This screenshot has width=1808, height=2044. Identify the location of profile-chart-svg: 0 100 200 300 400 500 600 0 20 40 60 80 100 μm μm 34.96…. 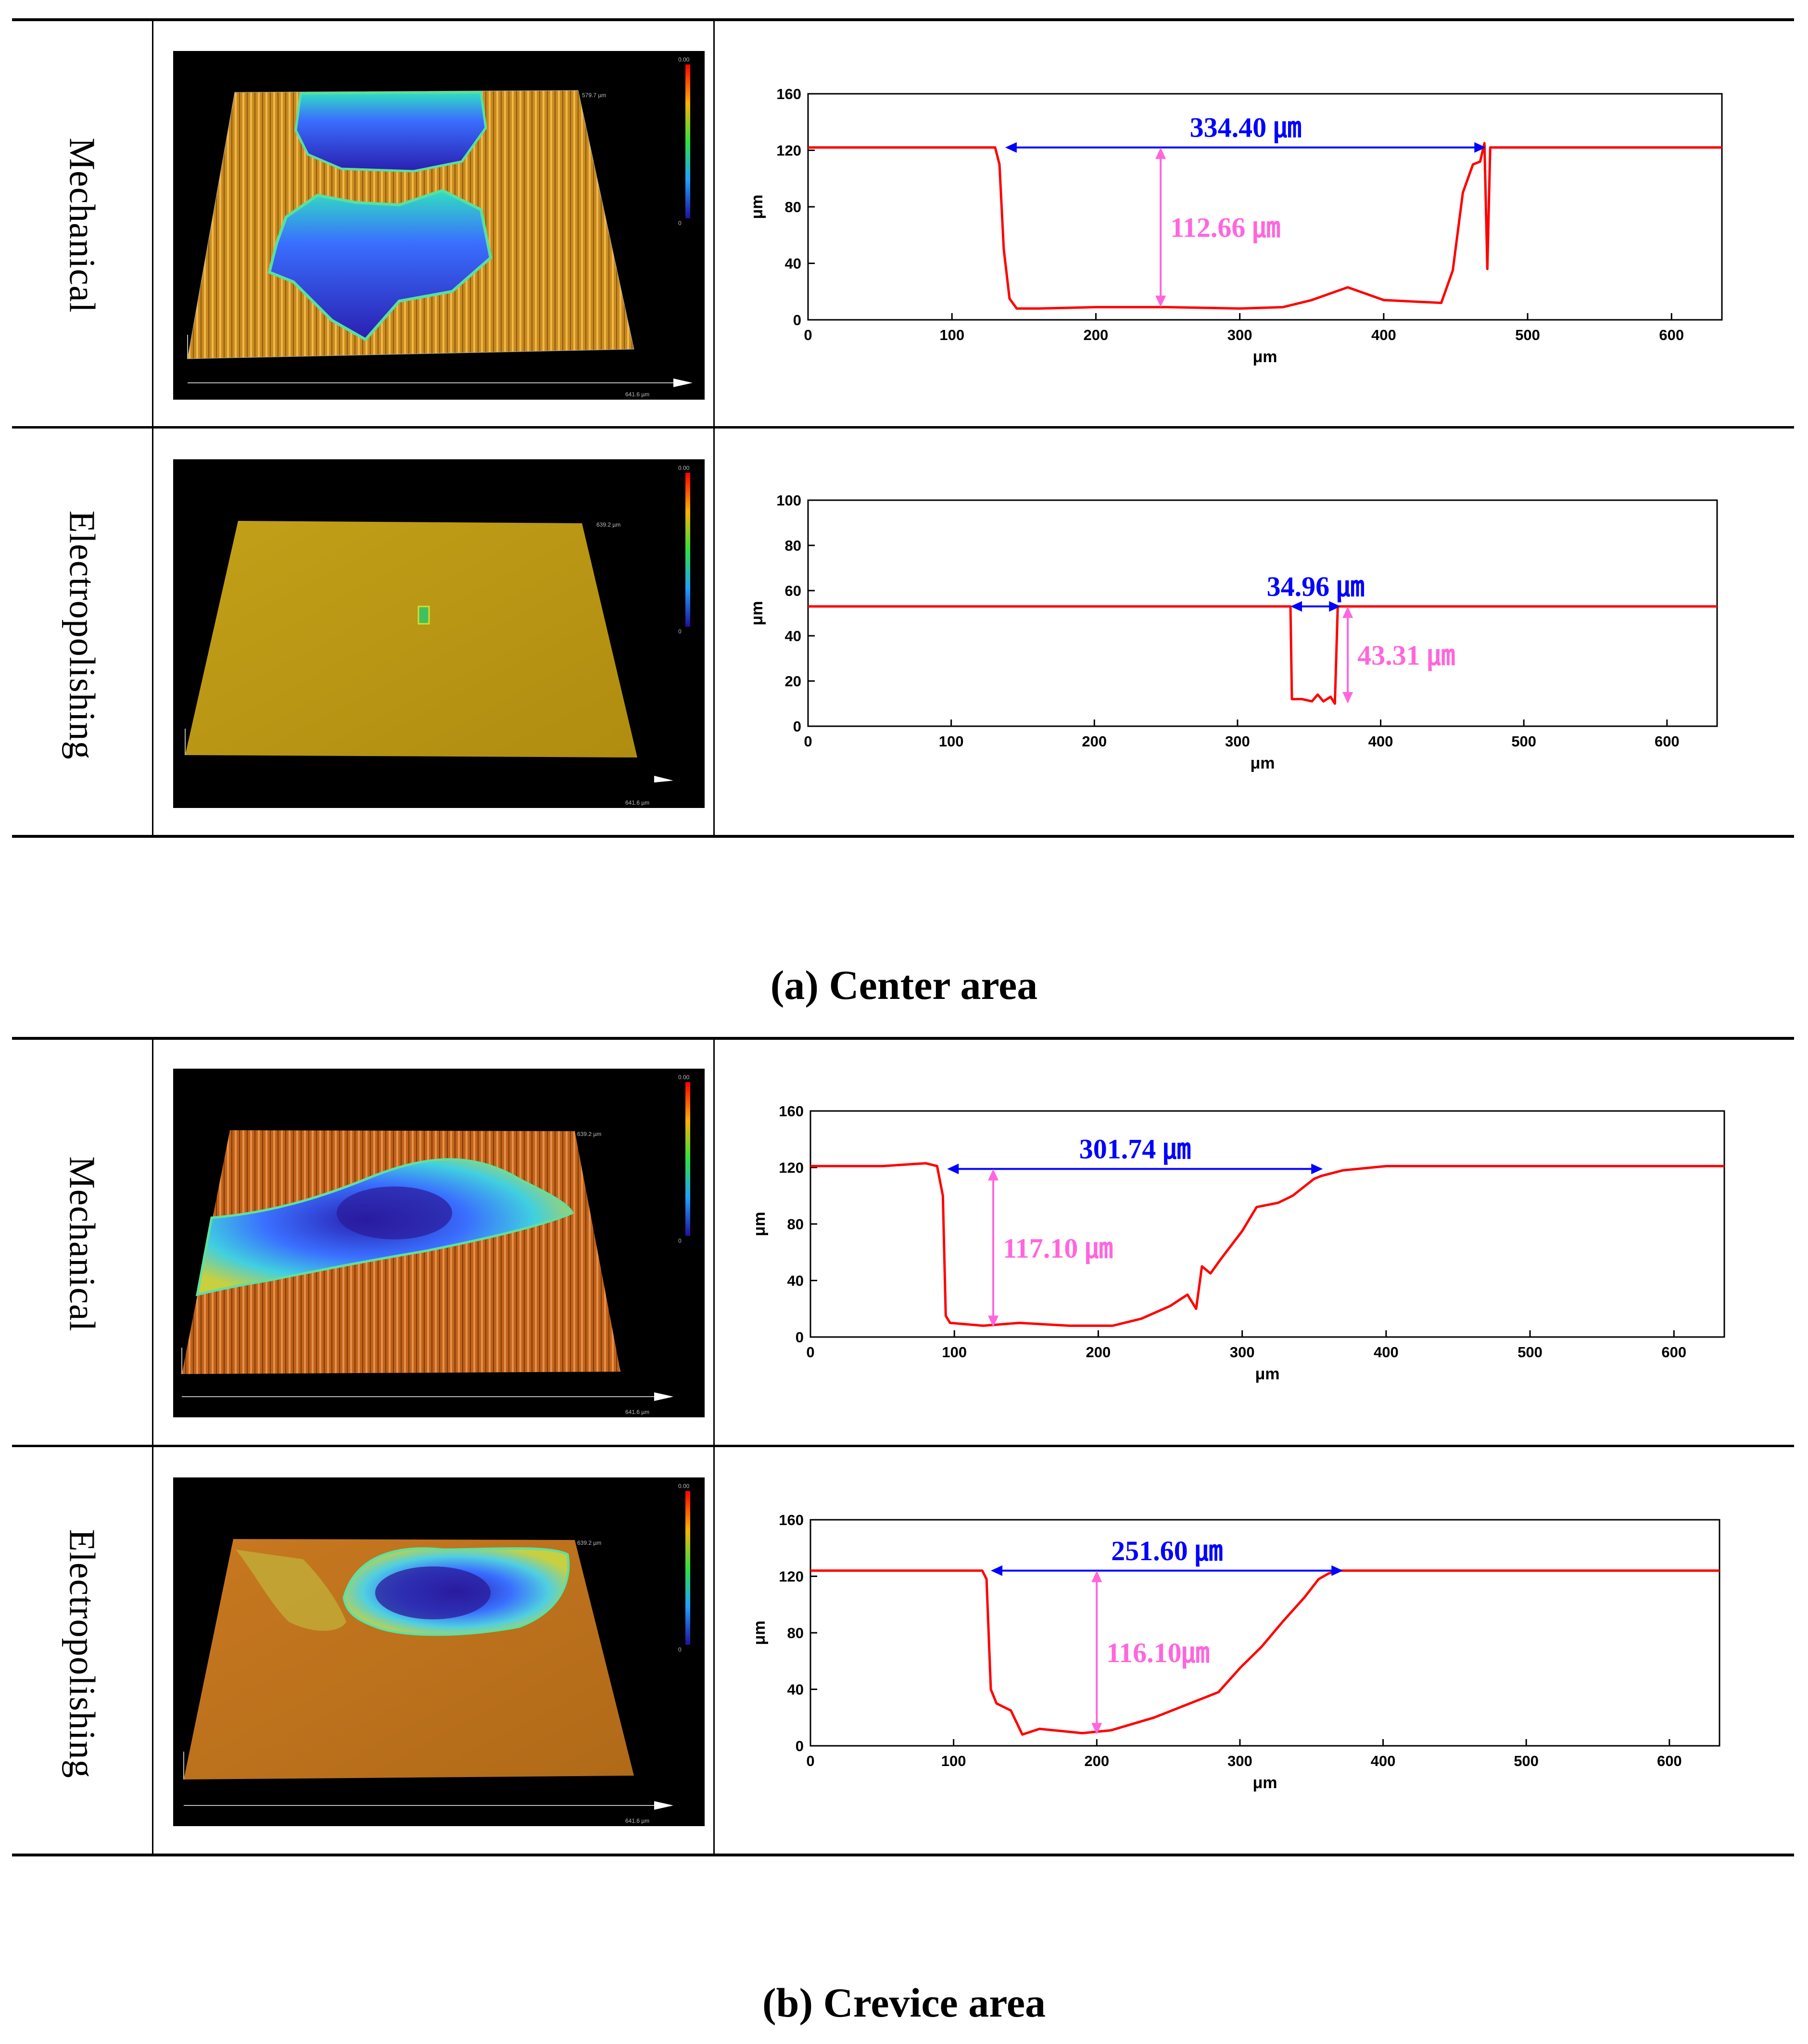
(1233, 632).